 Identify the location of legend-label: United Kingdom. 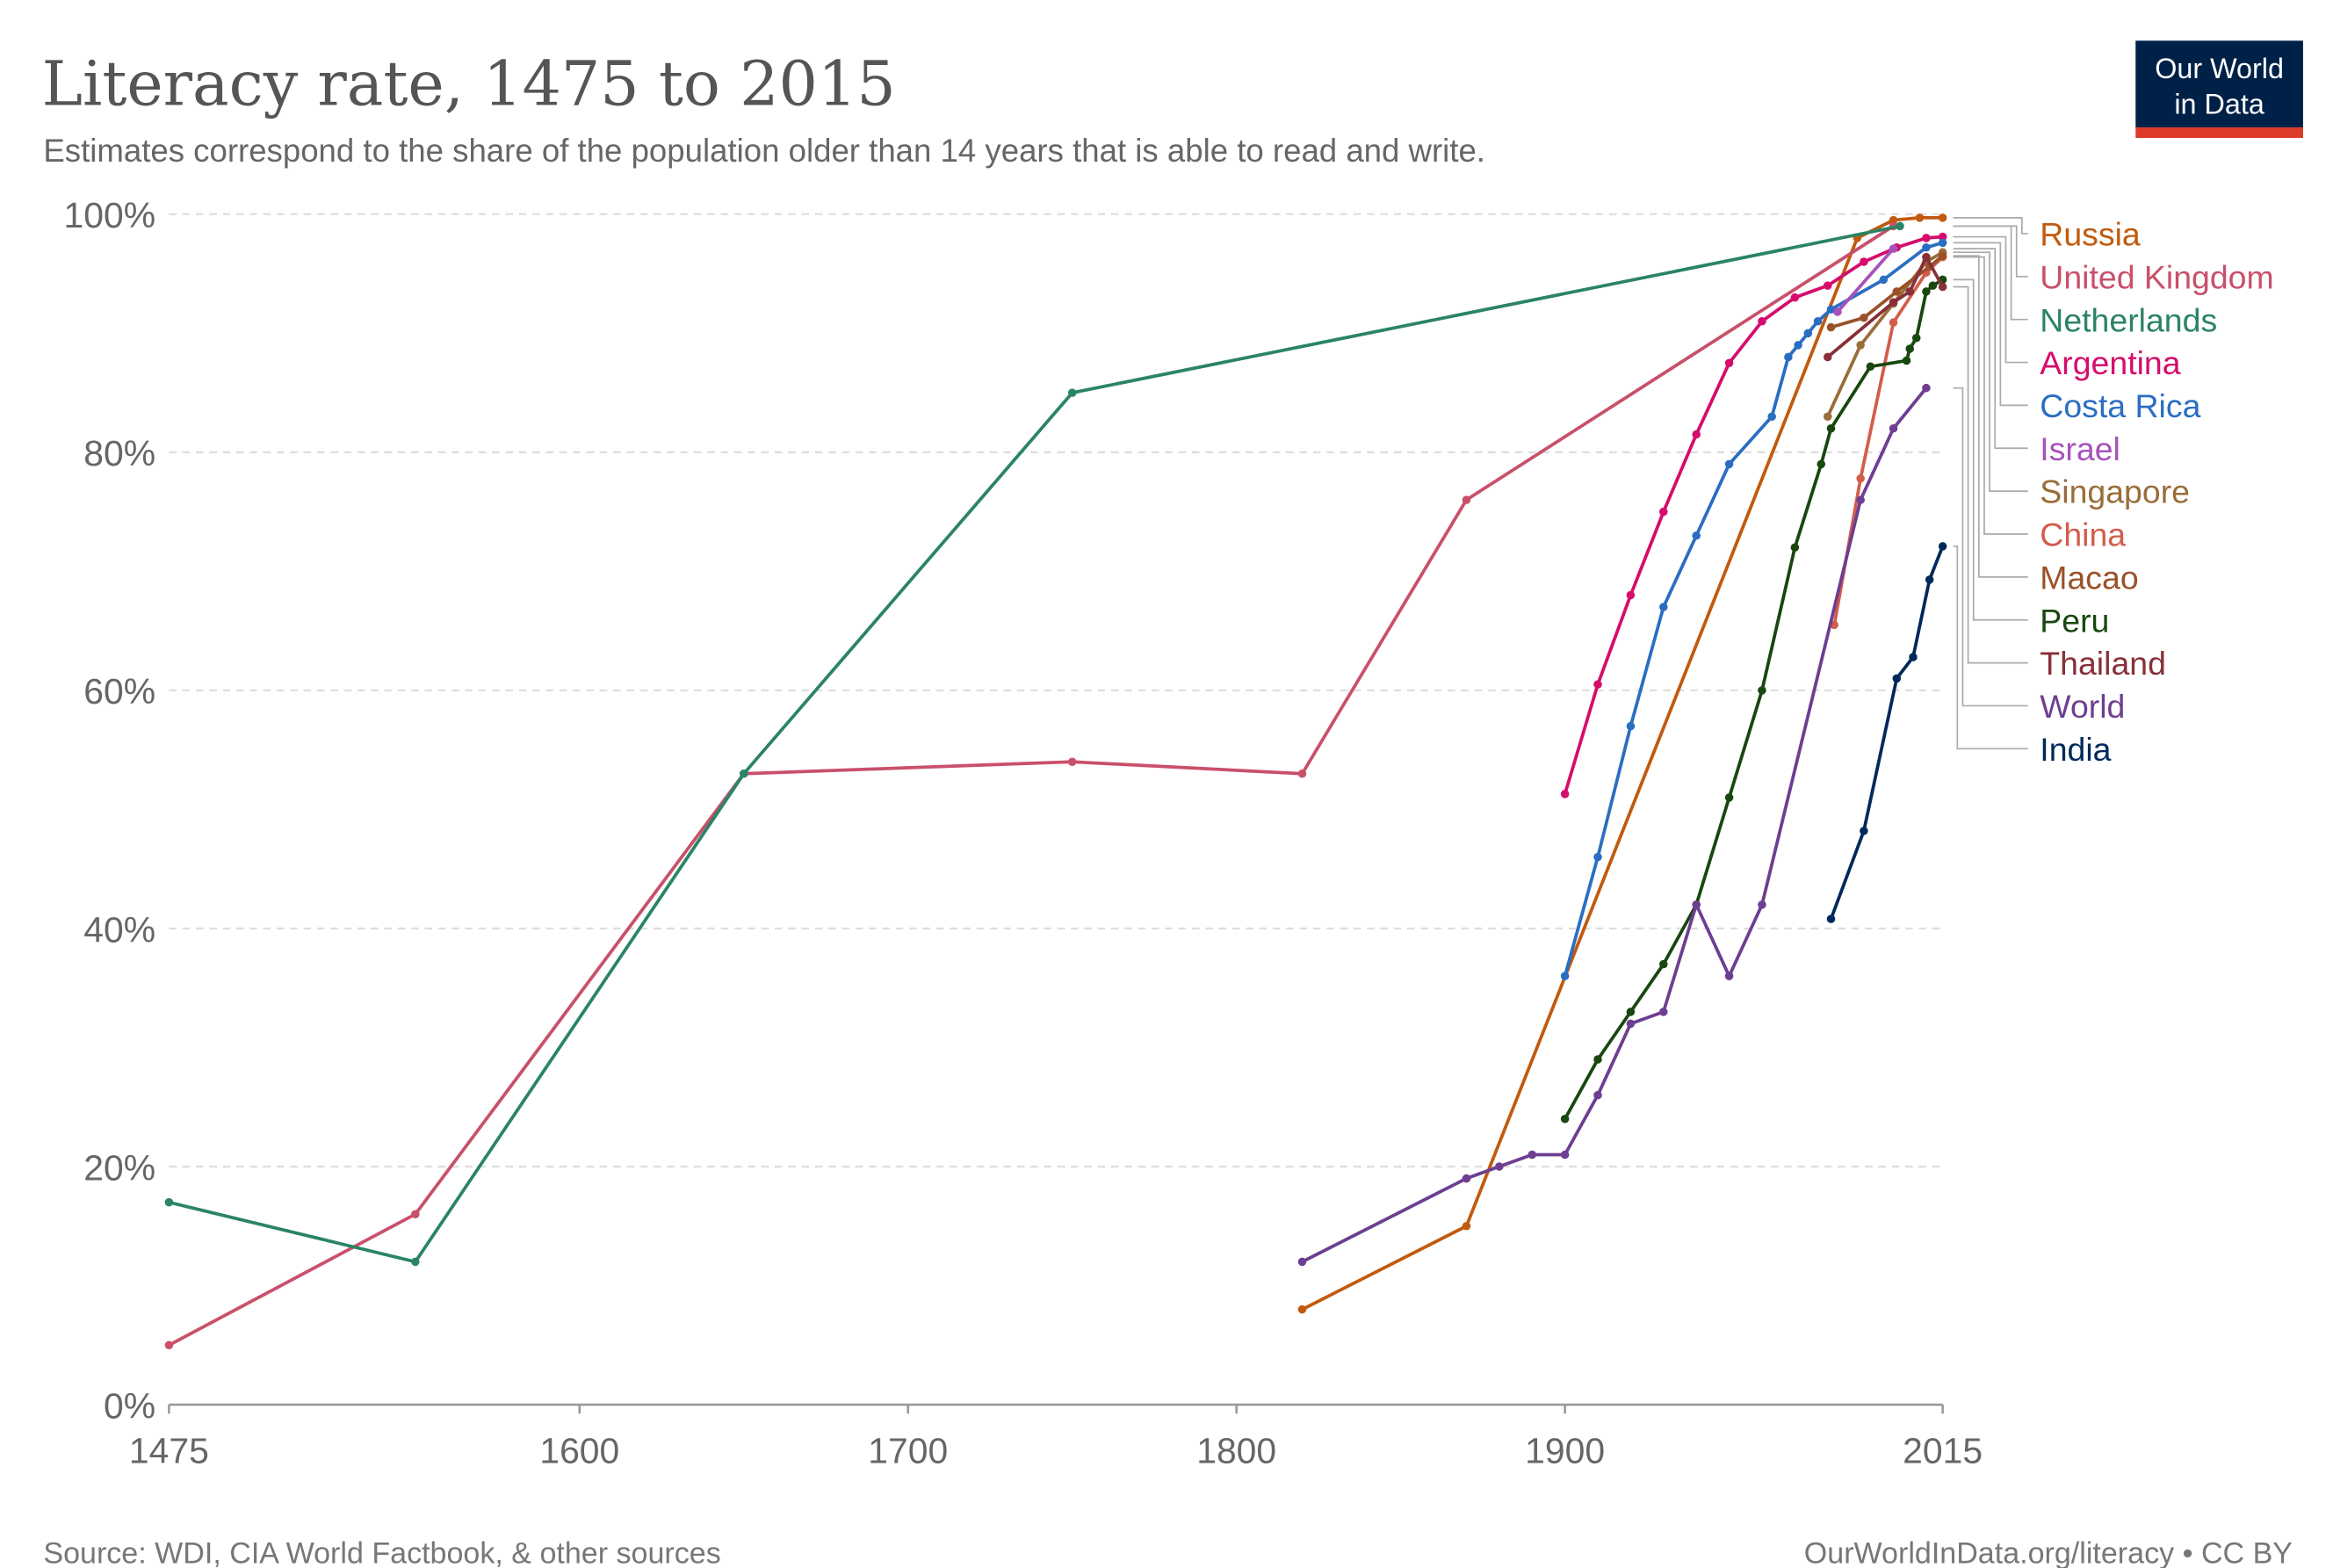
(2156, 276).